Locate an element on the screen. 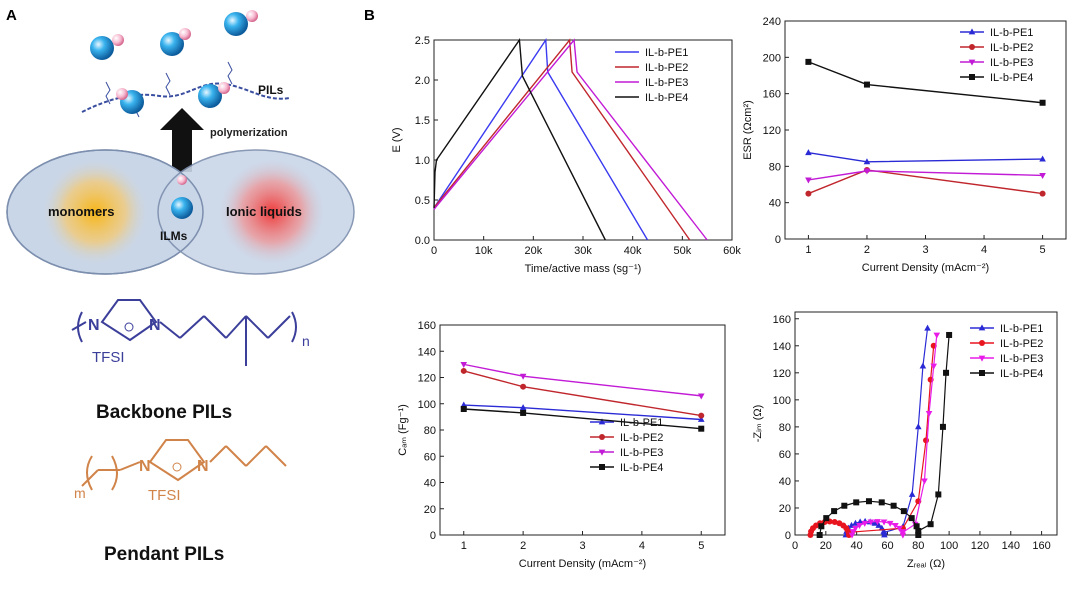 The height and width of the screenshot is (589, 1084). cam-xtick-label: 2 is located at coordinates (523, 546).